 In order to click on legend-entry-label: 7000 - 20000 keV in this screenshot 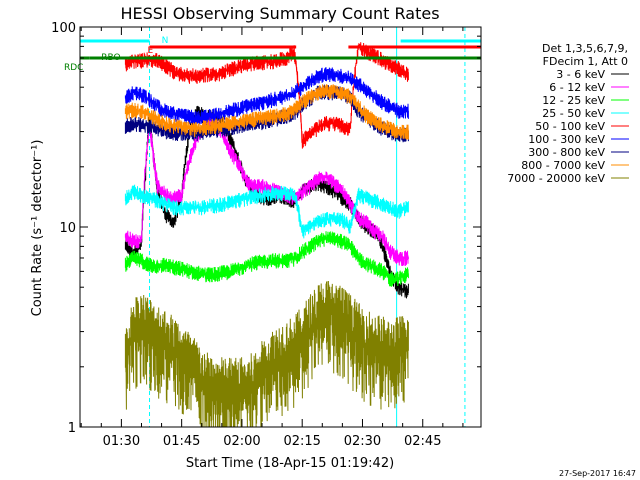, I will do `click(556, 178)`.